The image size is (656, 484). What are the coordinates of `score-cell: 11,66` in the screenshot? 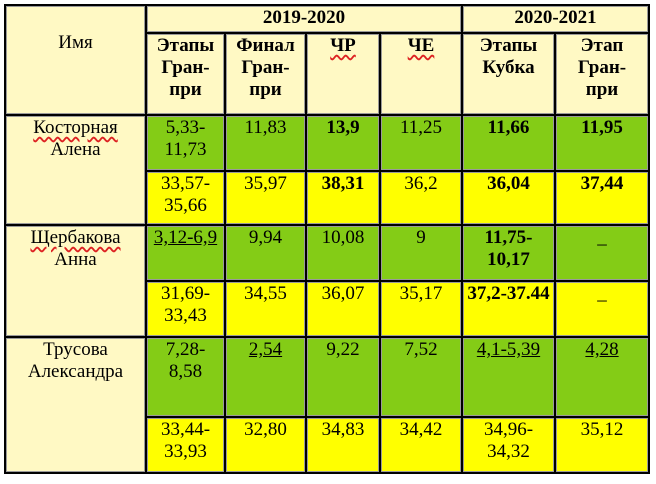 It's located at (508, 143).